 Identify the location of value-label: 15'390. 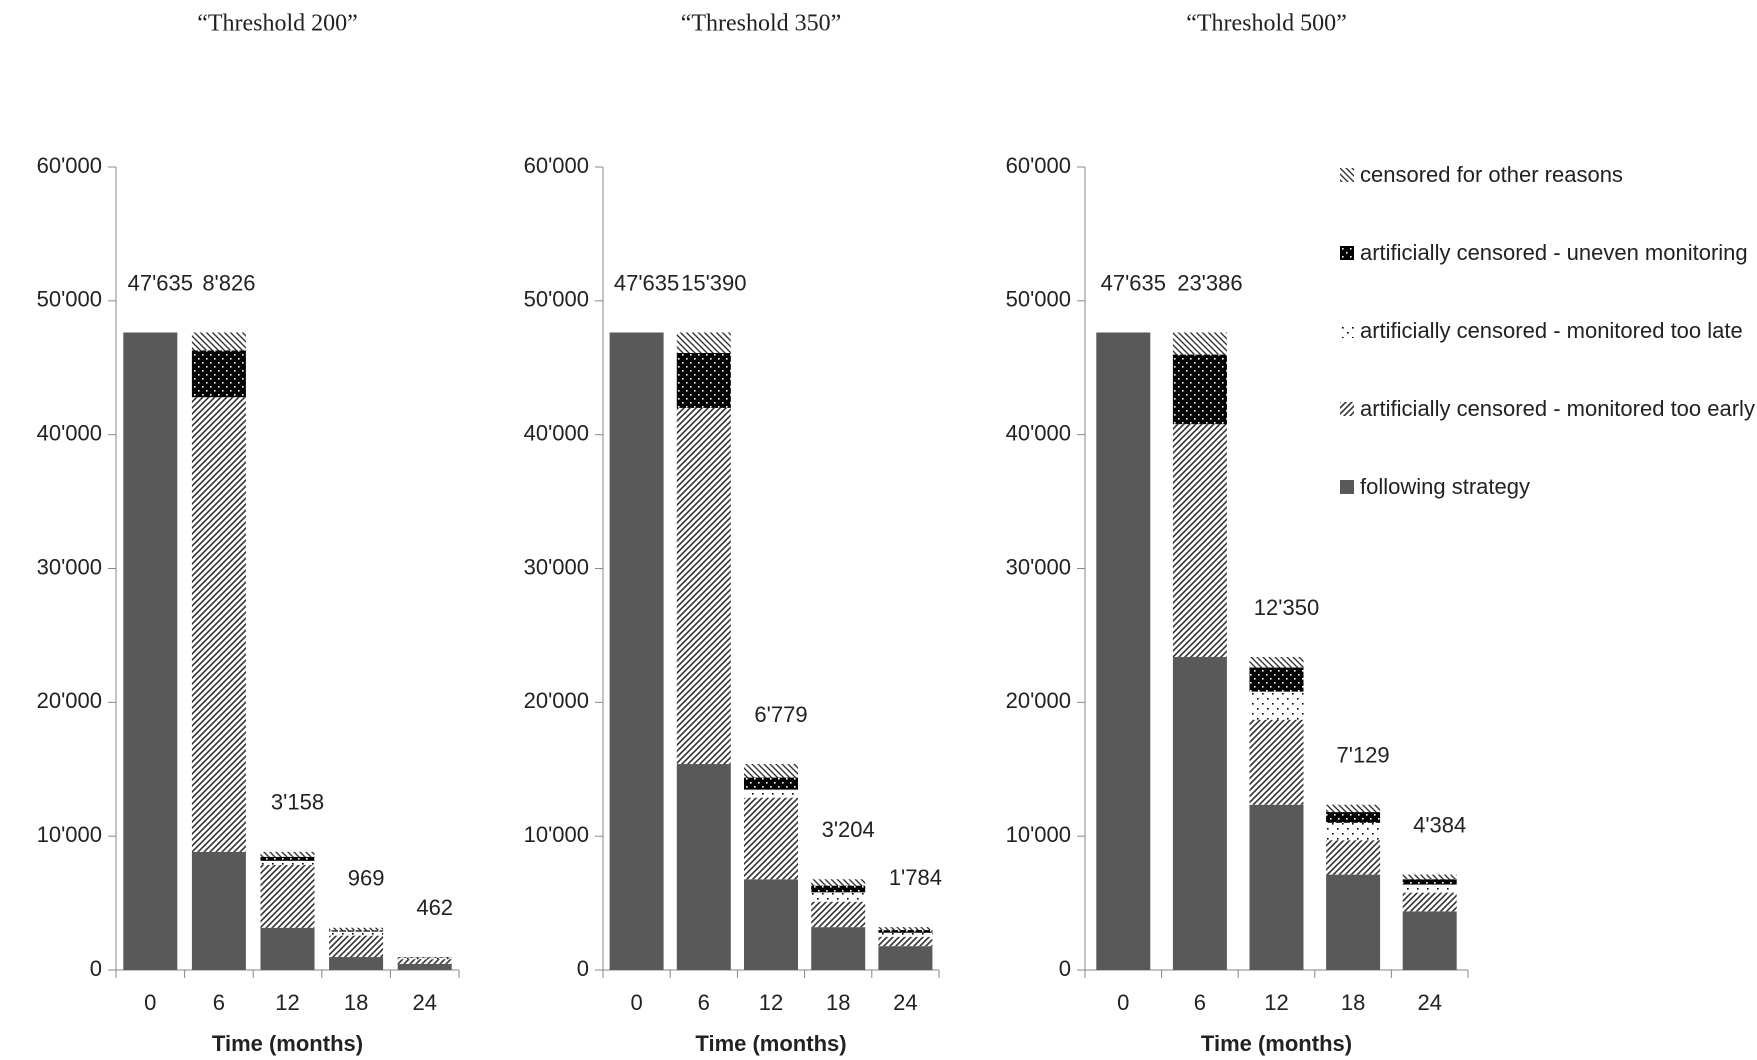
(713, 282).